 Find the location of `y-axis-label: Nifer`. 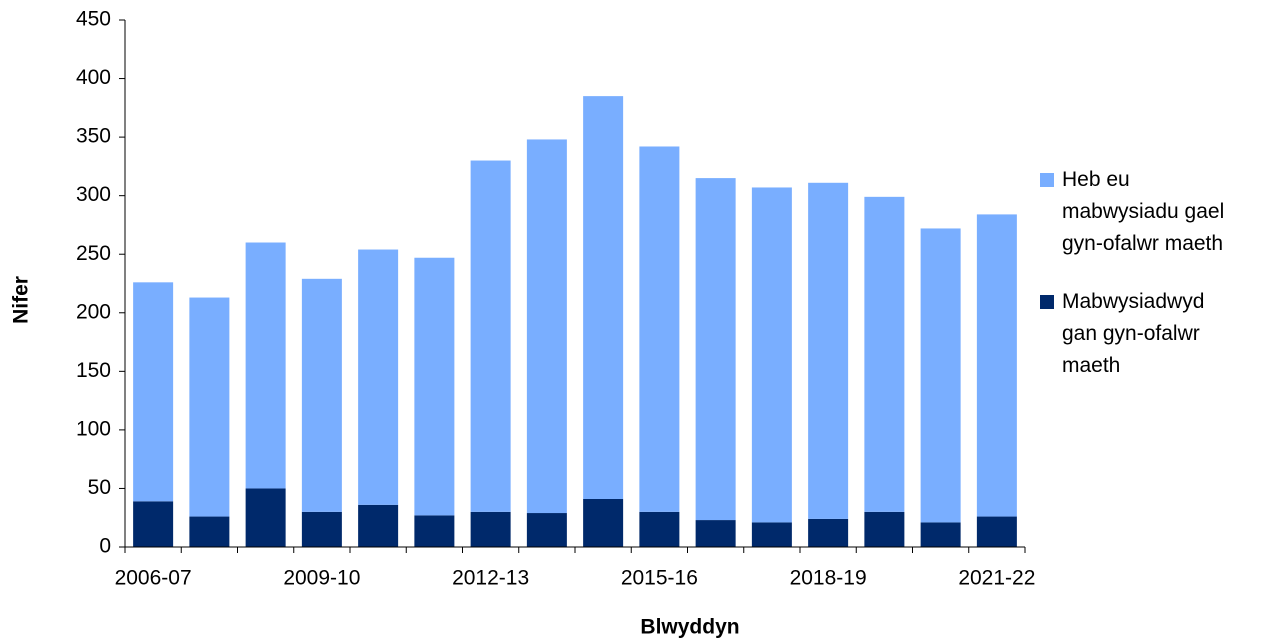

y-axis-label: Nifer is located at coordinates (21, 300).